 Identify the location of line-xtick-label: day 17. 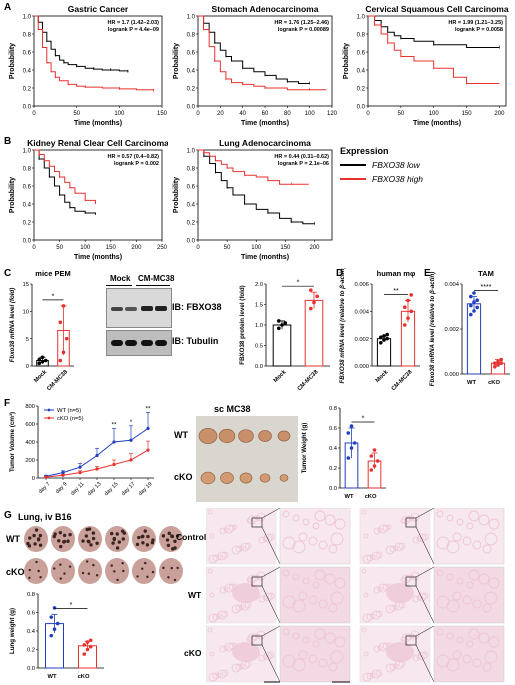
(129, 489).